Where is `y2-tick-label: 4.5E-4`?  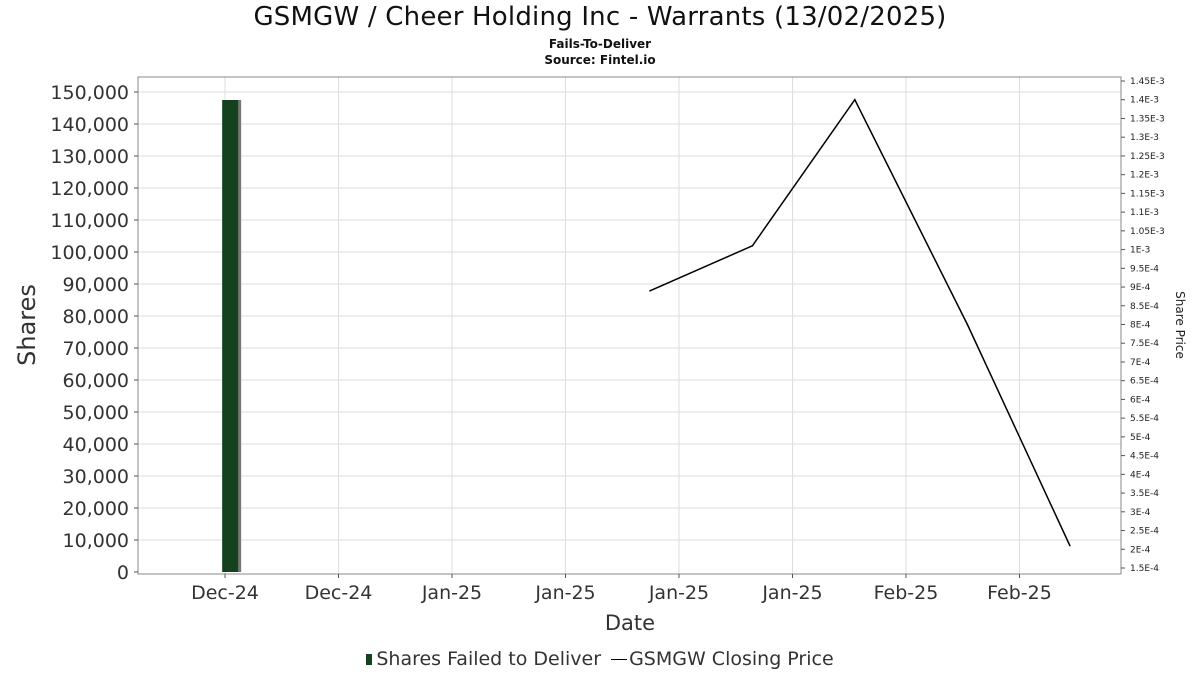
y2-tick-label: 4.5E-4 is located at coordinates (1144, 457).